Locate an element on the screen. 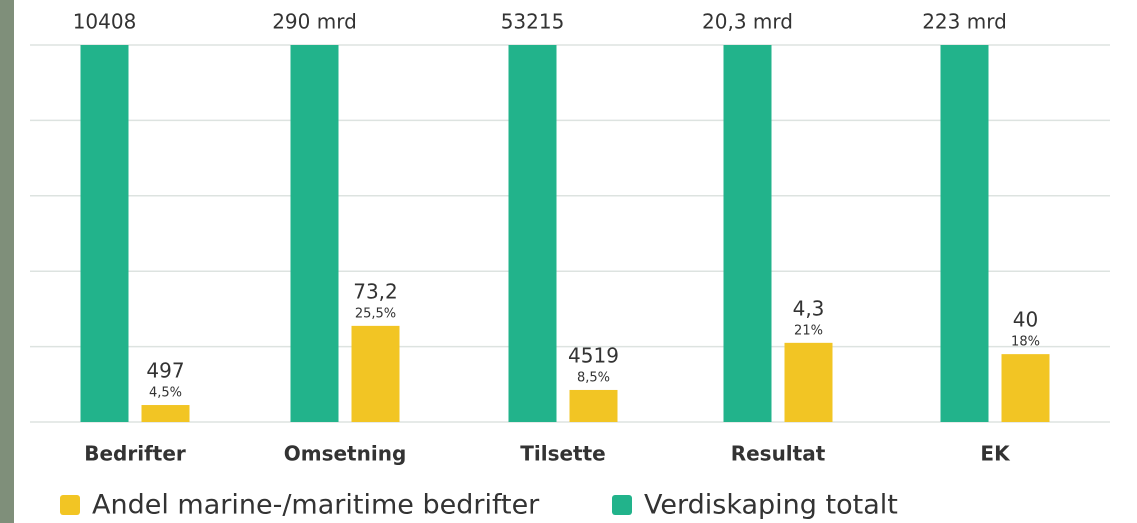 The height and width of the screenshot is (523, 1137). value-label: 8,5% is located at coordinates (593, 377).